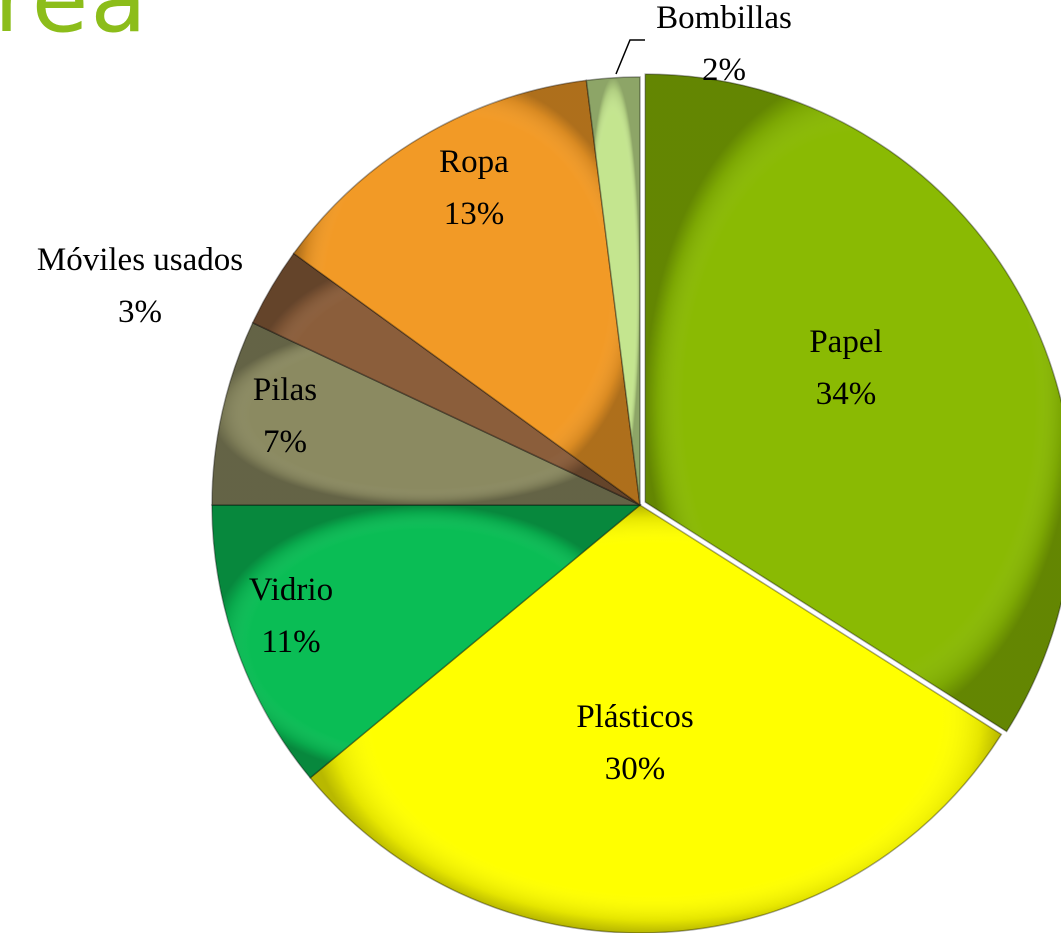 This screenshot has height=938, width=1061. Describe the element at coordinates (426, 413) in the screenshot. I see `pie-slice-shading-pilas` at that location.